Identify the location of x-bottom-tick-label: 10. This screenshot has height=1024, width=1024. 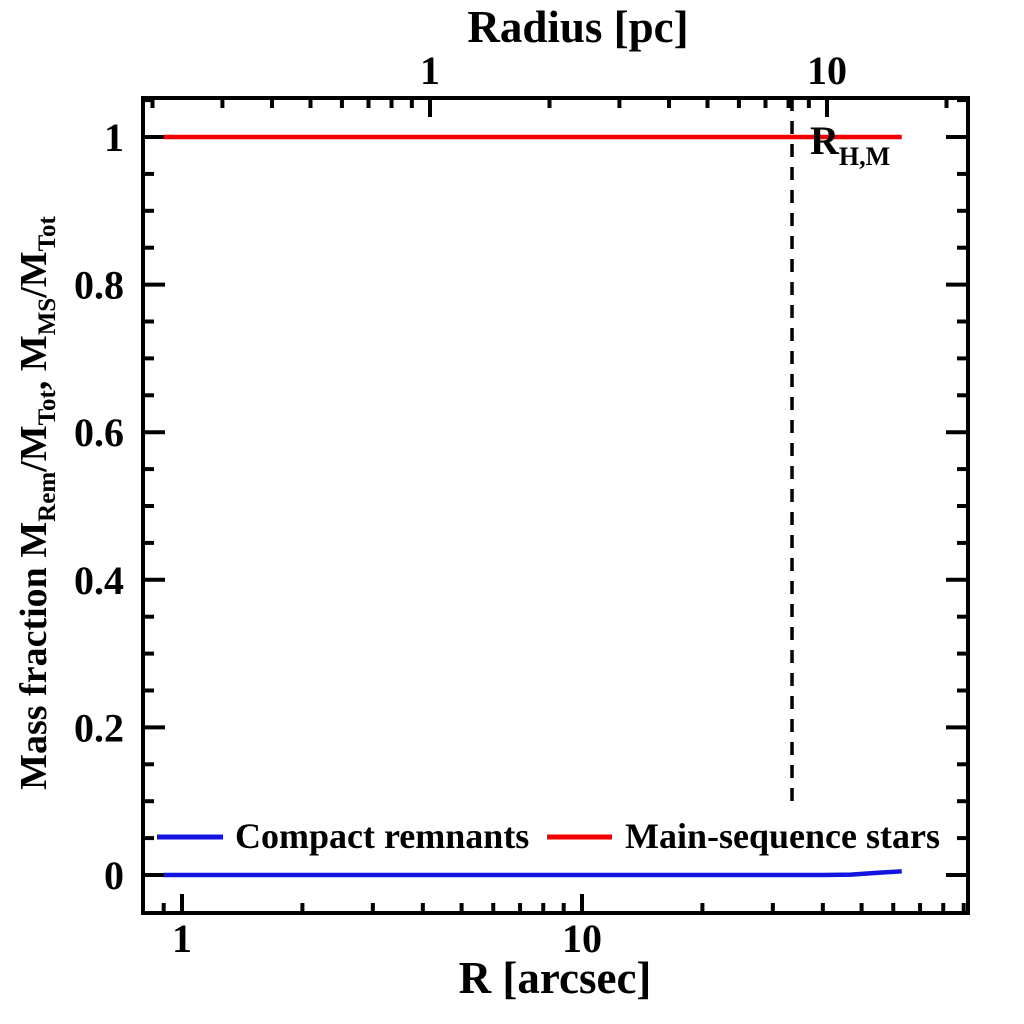
(582, 938).